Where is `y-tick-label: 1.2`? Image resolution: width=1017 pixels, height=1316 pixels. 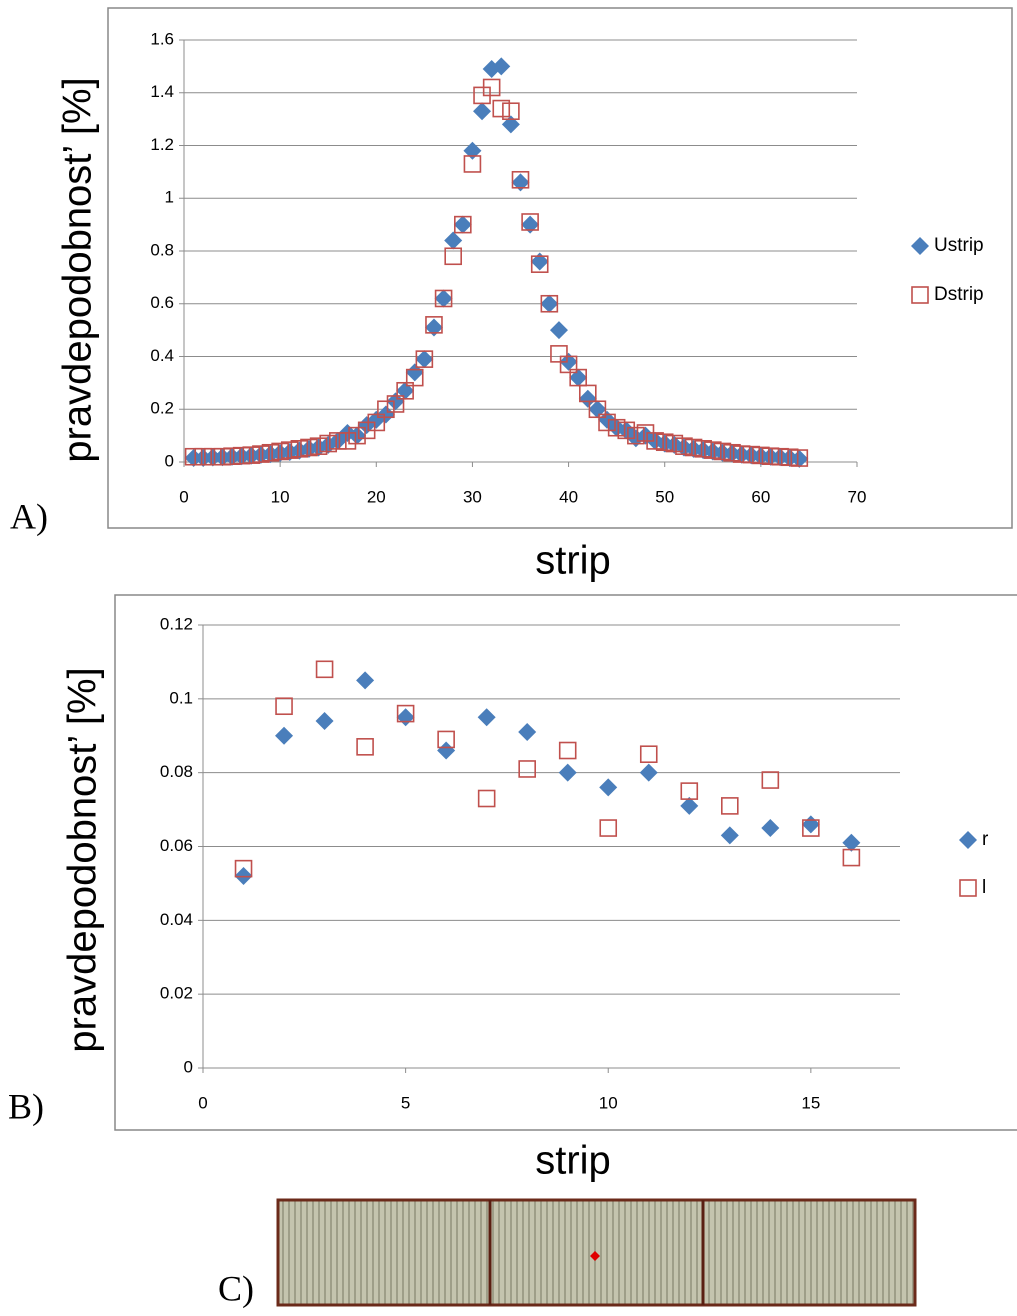 y-tick-label: 1.2 is located at coordinates (162, 144).